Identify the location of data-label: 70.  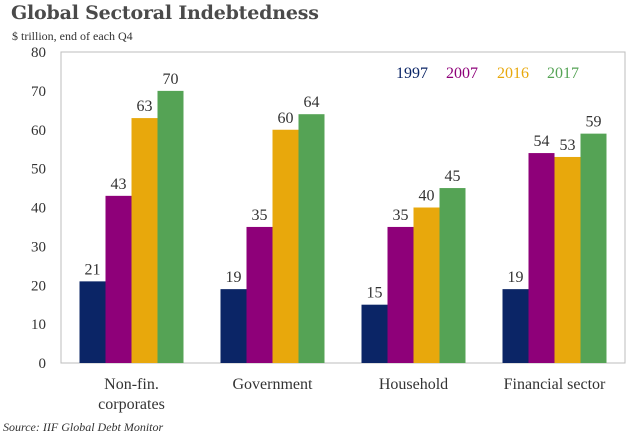
(171, 79).